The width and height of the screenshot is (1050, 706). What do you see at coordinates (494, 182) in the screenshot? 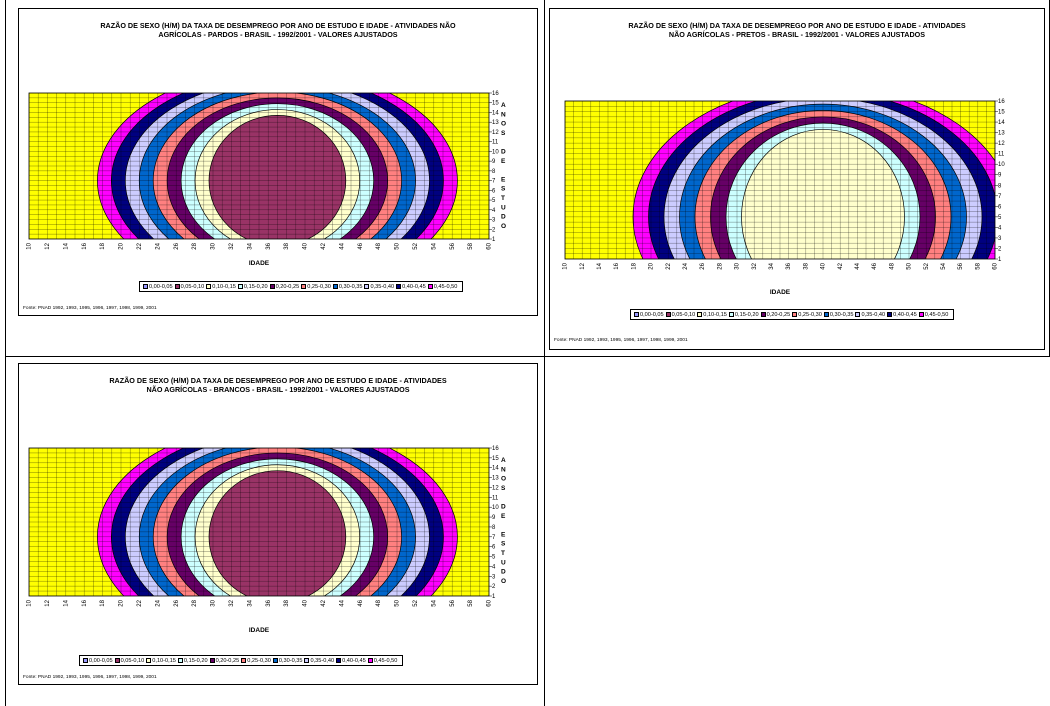
I see `y-tick-label: 7` at bounding box center [494, 182].